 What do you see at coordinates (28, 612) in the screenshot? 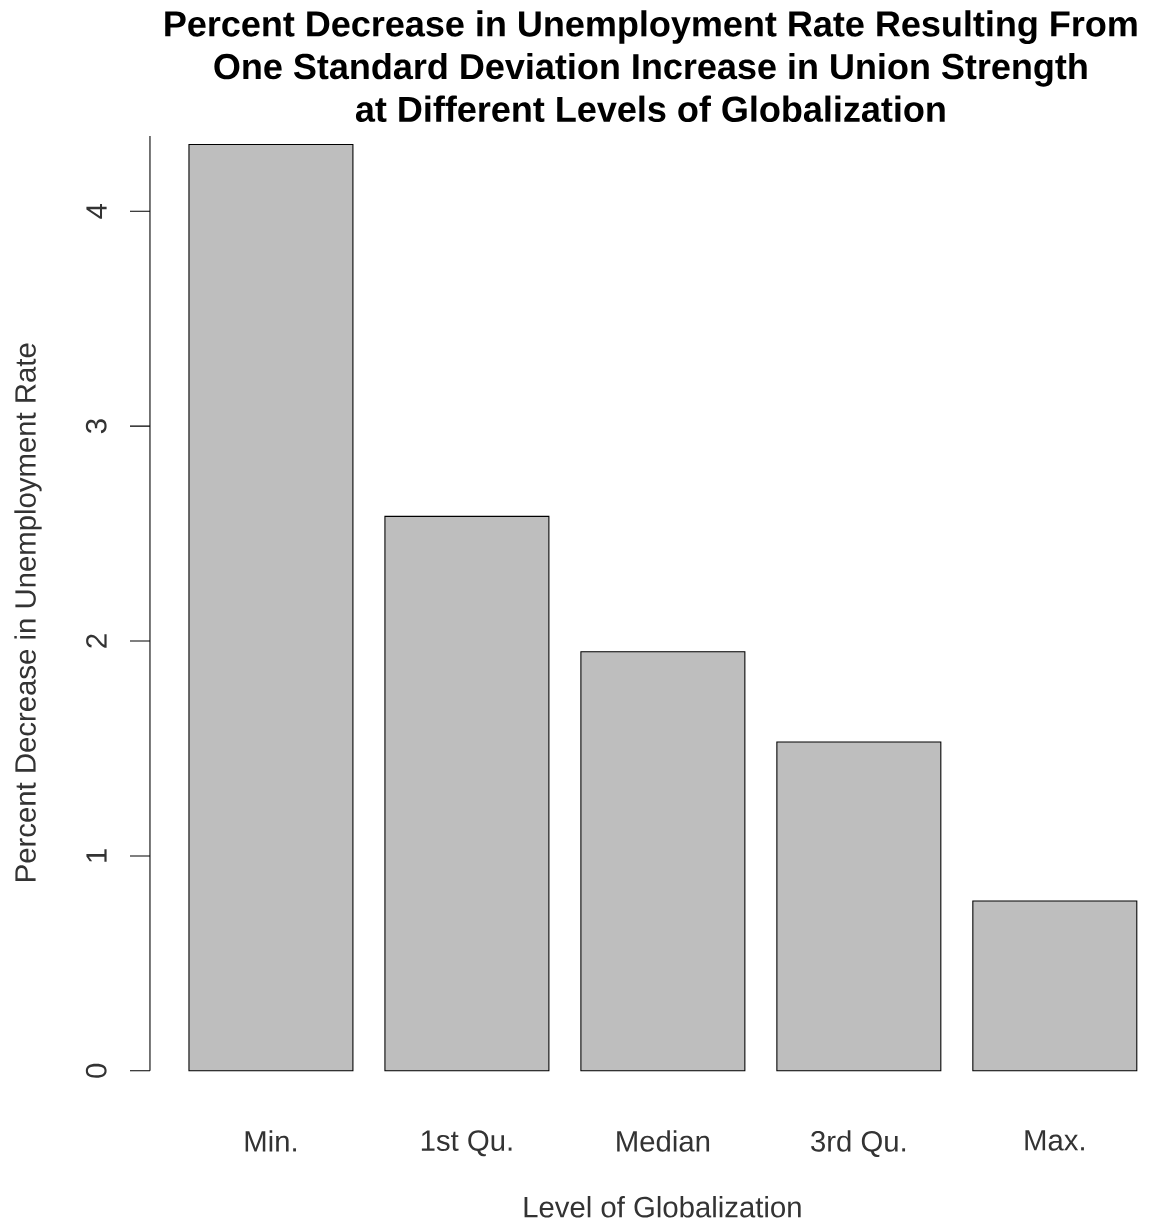
I see `y-axis-title: Percent Decrease in Unemployment Rate` at bounding box center [28, 612].